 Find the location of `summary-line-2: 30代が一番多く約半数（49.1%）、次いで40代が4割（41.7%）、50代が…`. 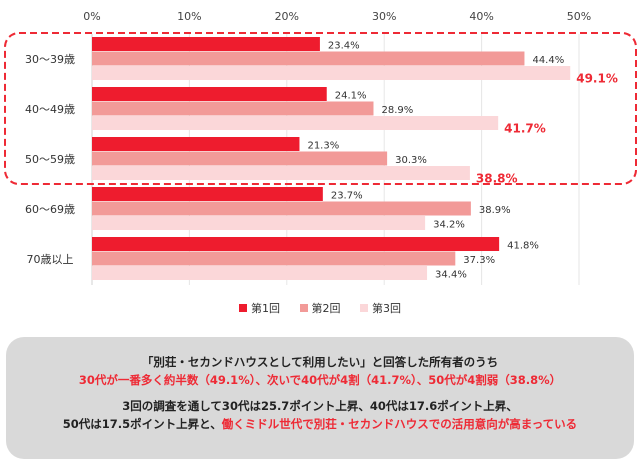

summary-line-2: 30代が一番多く約半数（49.1%）、次いで40代が4割（41.7%）、50代が… is located at coordinates (320, 380).